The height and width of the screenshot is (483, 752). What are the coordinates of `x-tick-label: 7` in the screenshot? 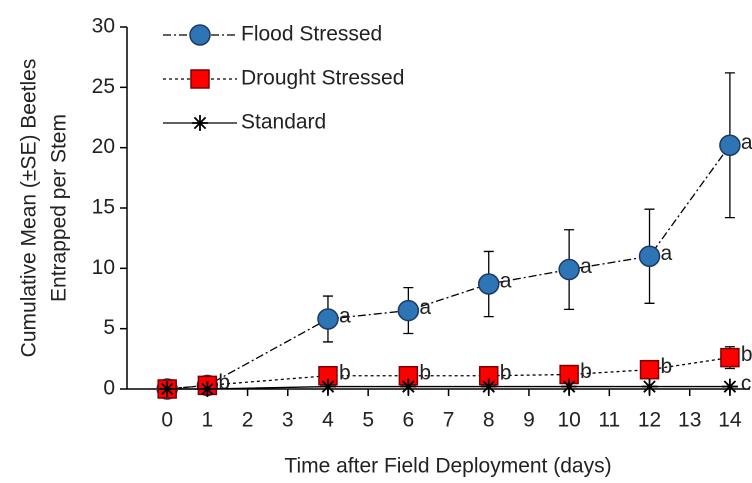 It's located at (449, 420).